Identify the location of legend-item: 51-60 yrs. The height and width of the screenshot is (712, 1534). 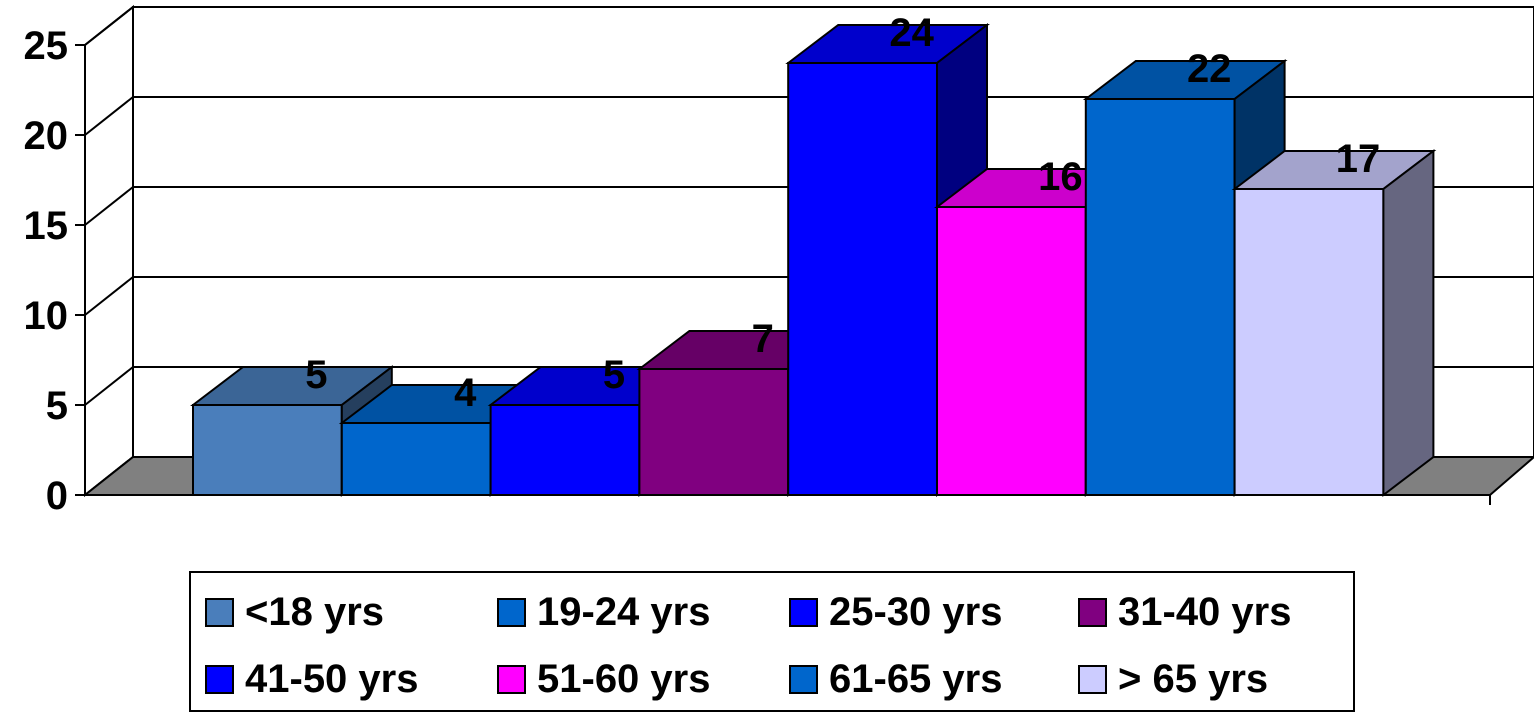
(603, 679).